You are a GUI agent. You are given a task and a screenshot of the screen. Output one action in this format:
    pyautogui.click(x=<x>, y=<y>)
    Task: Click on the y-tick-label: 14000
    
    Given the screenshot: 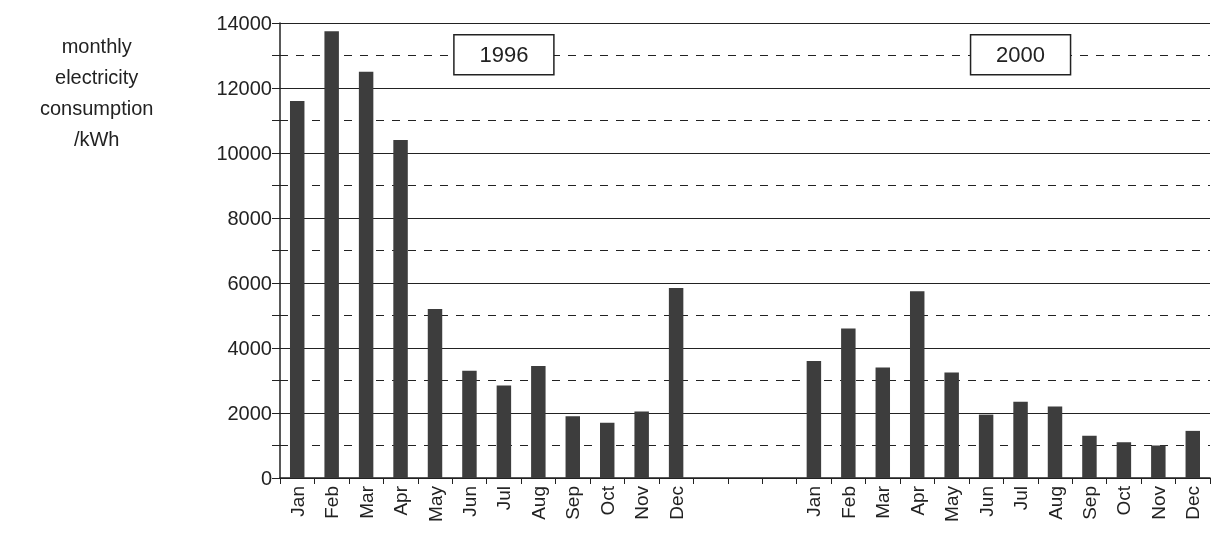 What is the action you would take?
    pyautogui.click(x=244, y=23)
    